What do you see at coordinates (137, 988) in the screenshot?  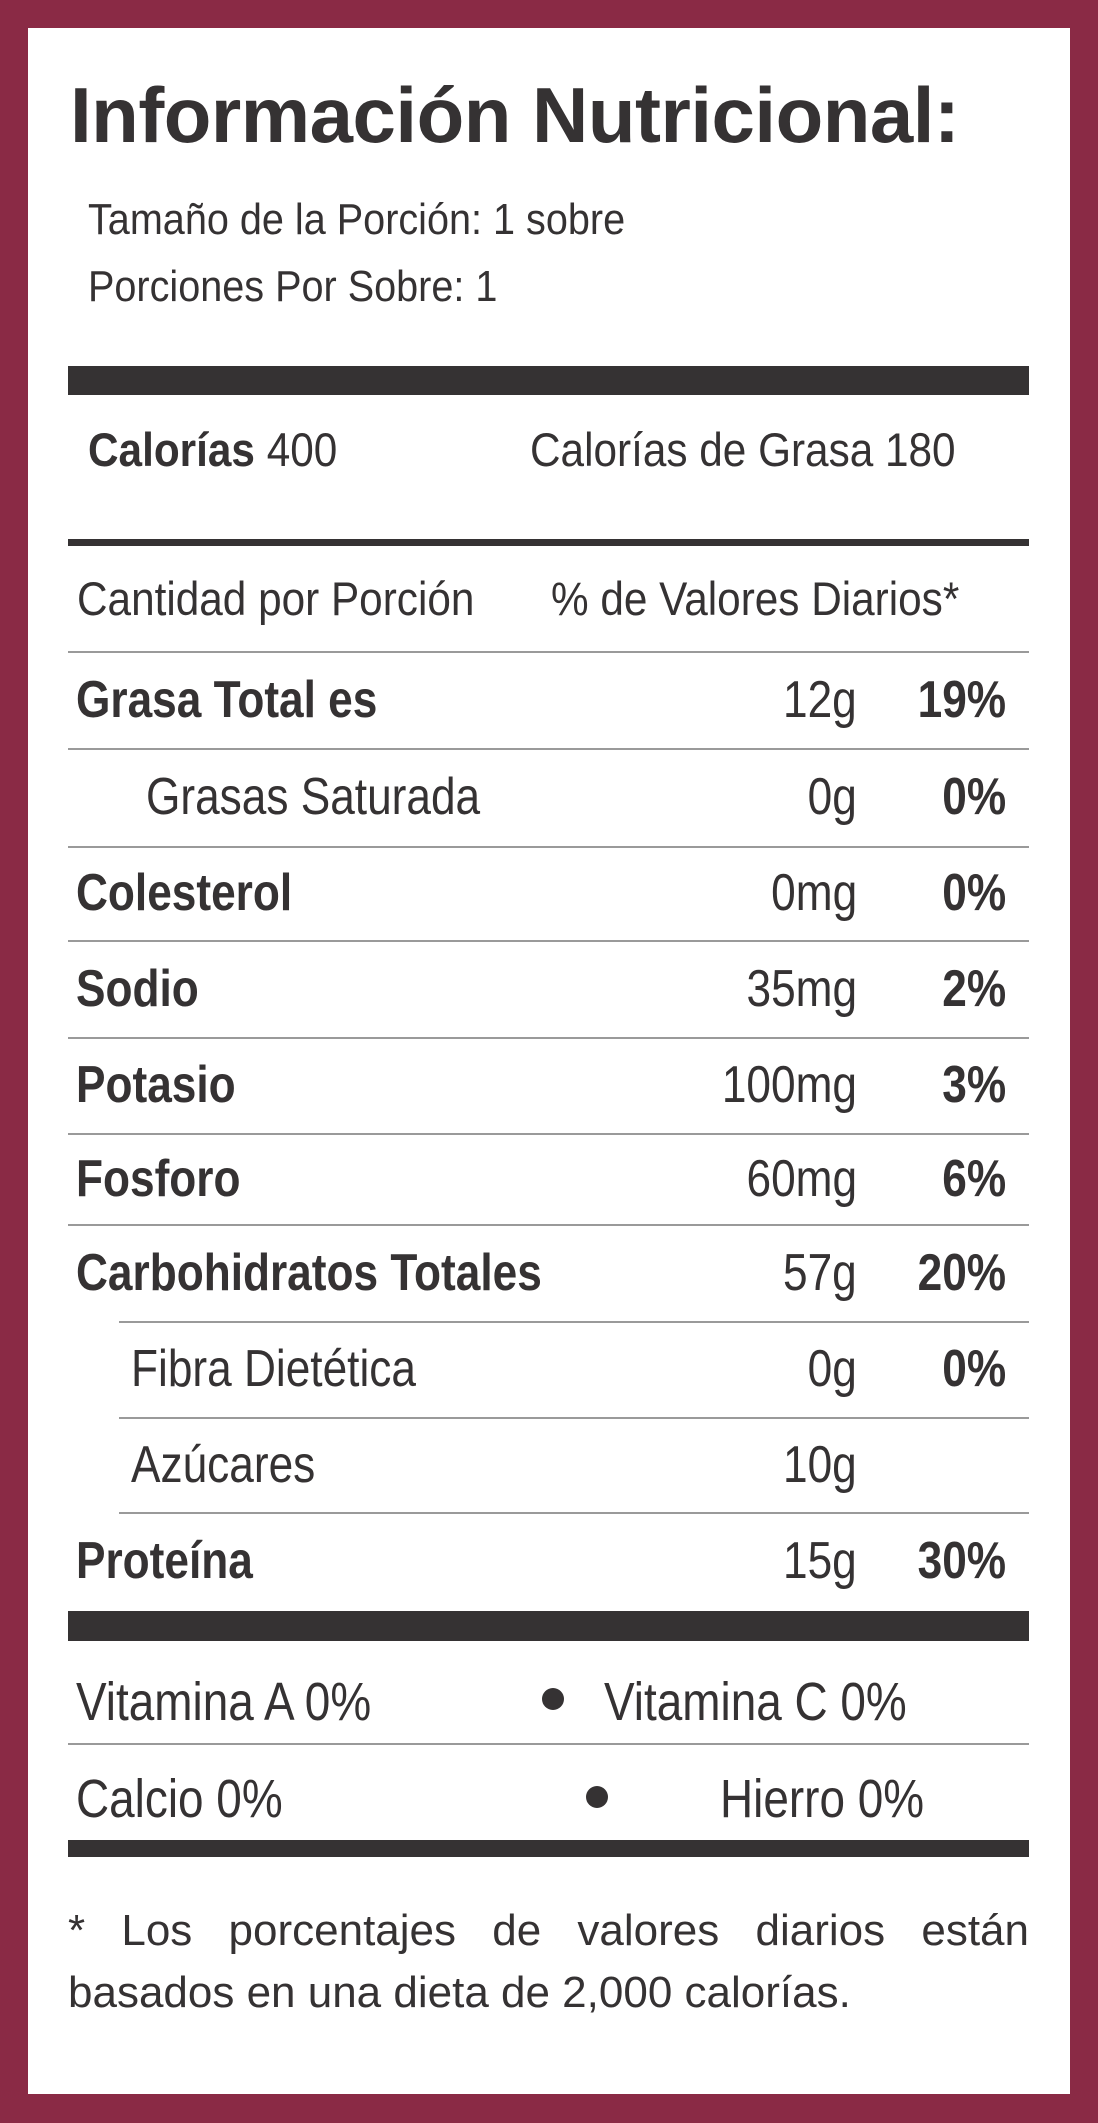 I see `nutrient-label: Sodio` at bounding box center [137, 988].